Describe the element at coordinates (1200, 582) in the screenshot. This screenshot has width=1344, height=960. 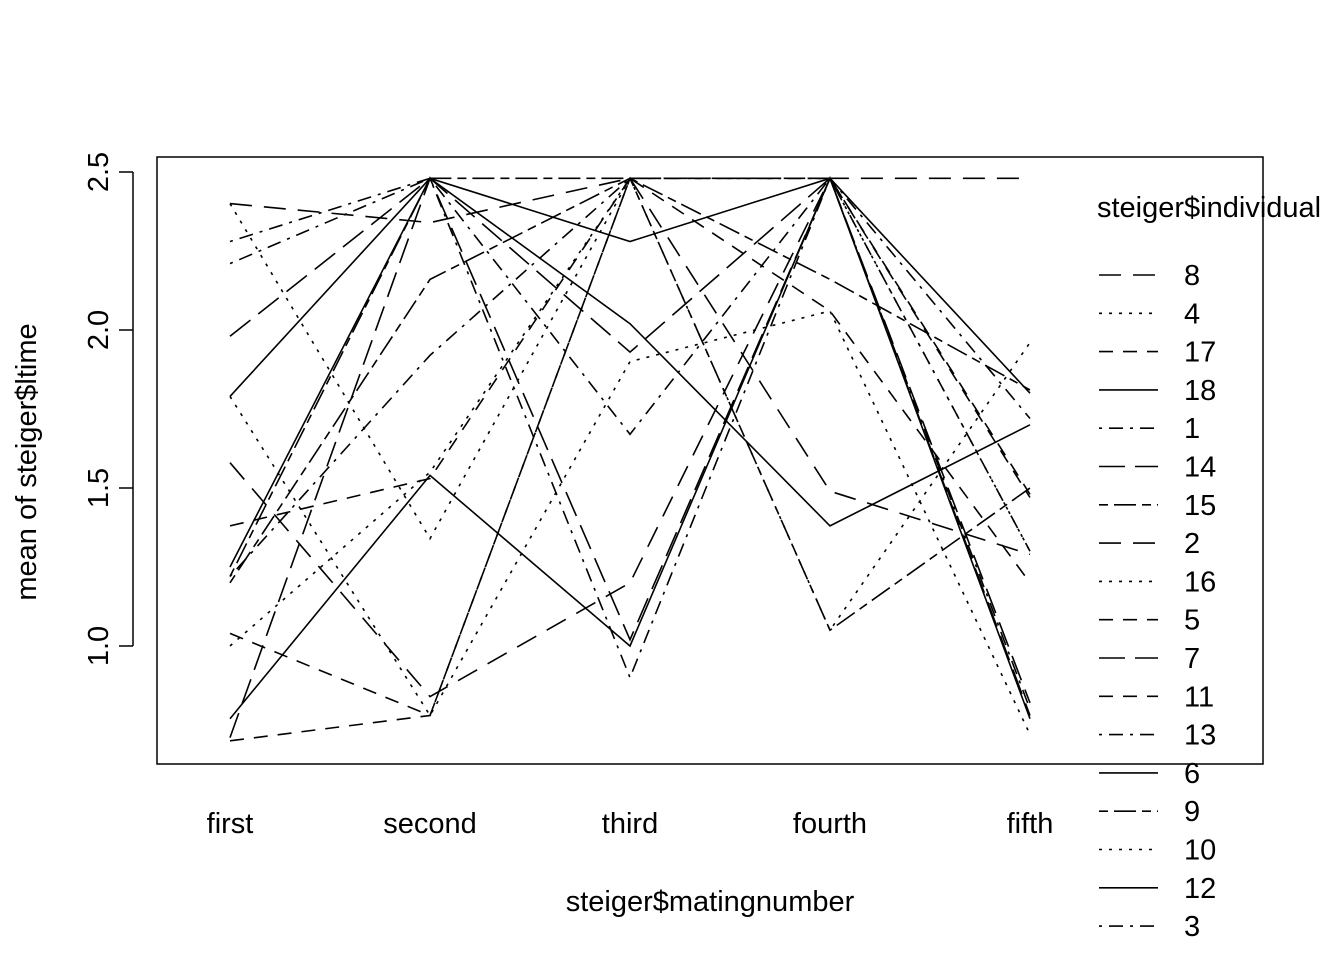
I see `legend-label: 16` at that location.